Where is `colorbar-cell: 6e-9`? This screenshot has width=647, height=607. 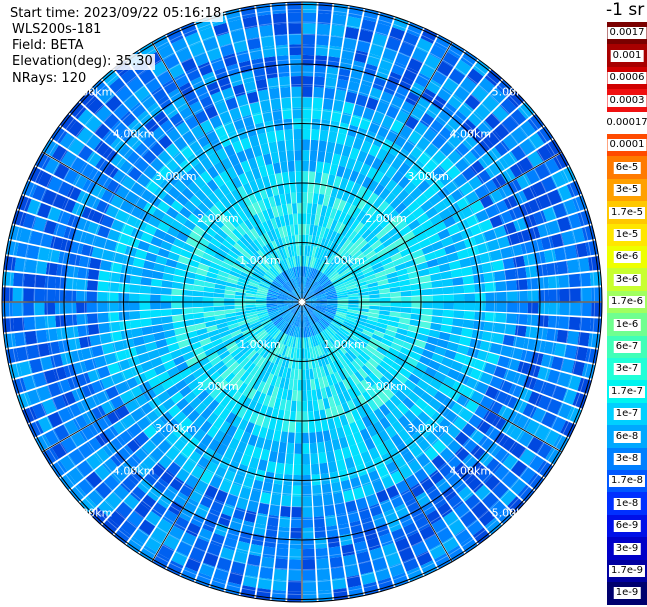
colorbar-cell: 6e-9 is located at coordinates (627, 526).